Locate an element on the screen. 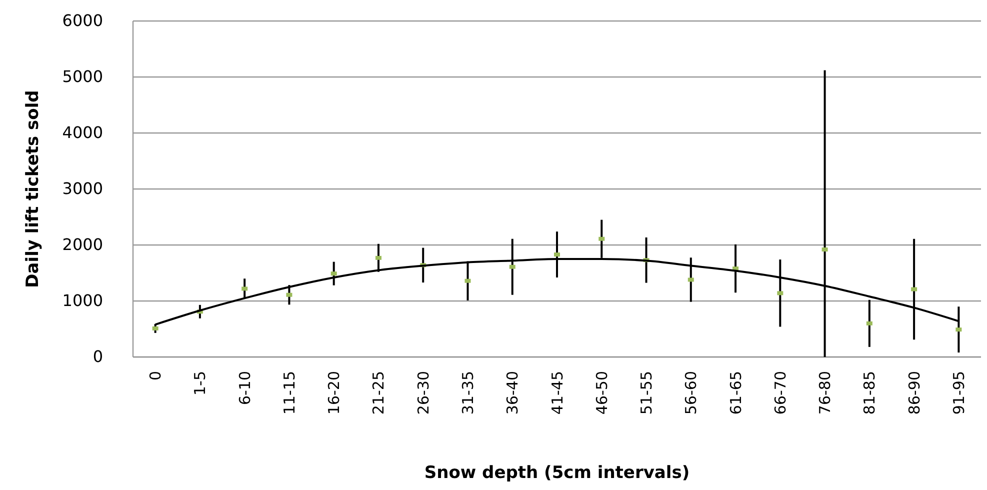 Image resolution: width=987 pixels, height=490 pixels. x-axis-title: Snow depth (5cm intervals) is located at coordinates (557, 473).